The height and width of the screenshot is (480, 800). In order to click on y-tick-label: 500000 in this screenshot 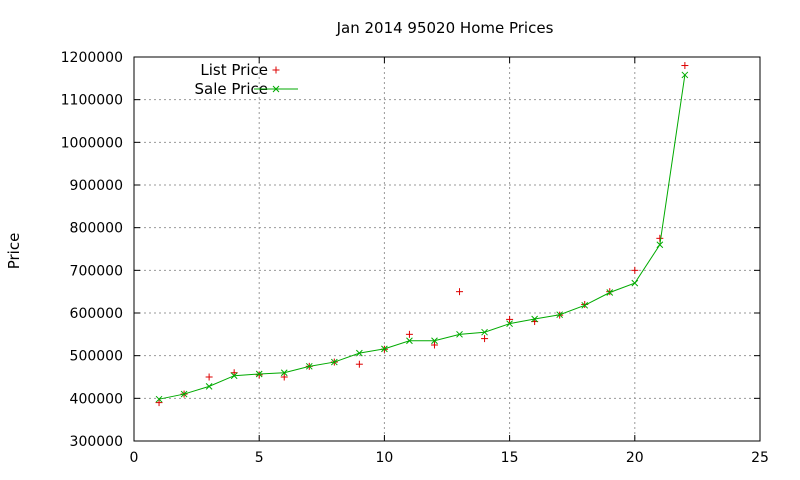, I will do `click(96, 357)`.